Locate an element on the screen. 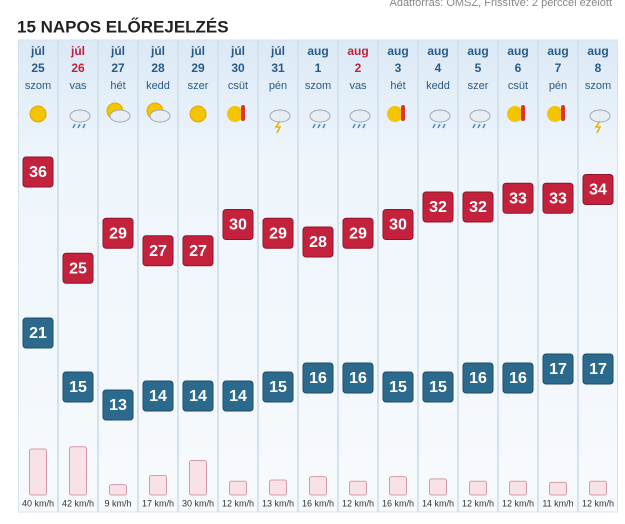 The height and width of the screenshot is (524, 625). min-temp: 13 is located at coordinates (118, 405).